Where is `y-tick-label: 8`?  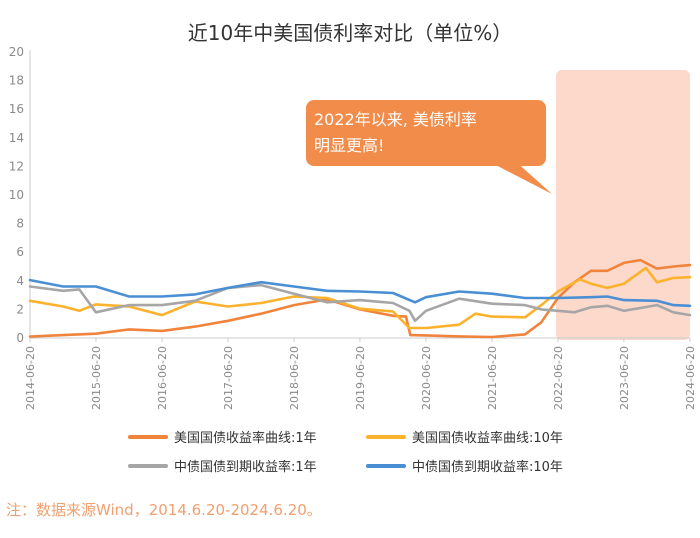
y-tick-label: 8 is located at coordinates (20, 224).